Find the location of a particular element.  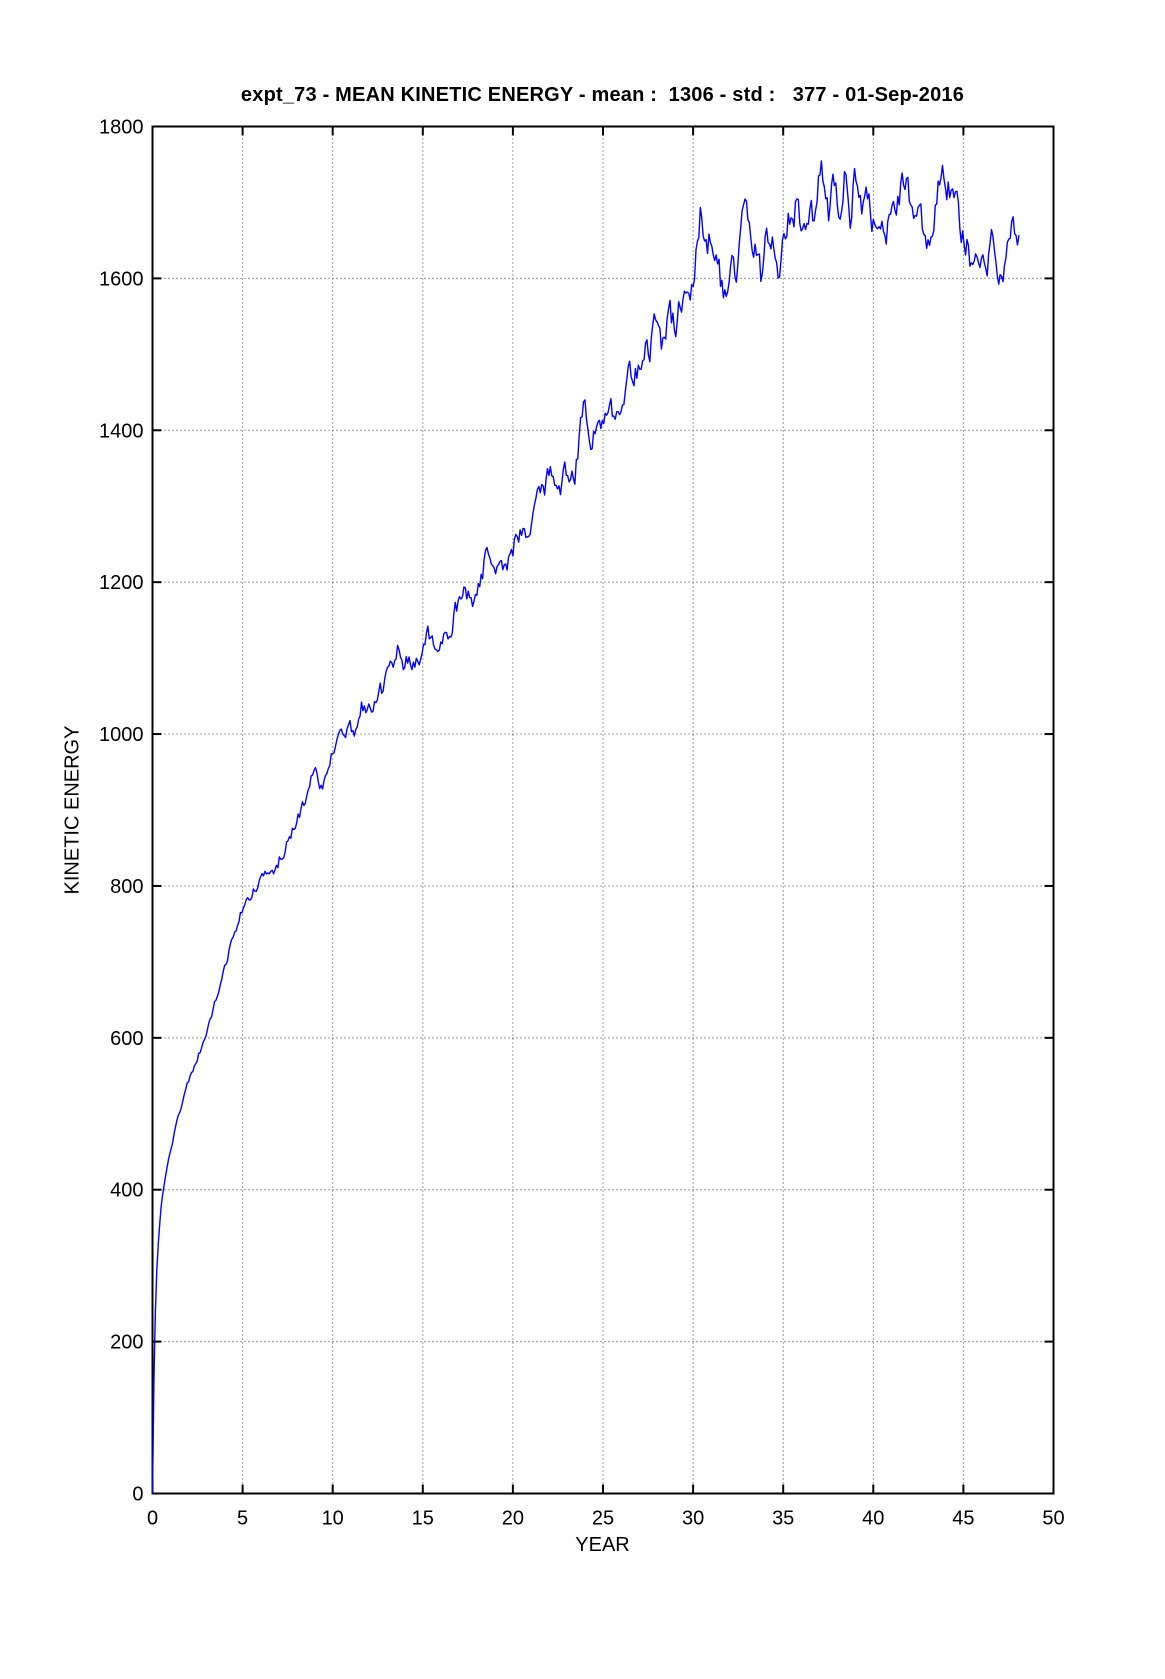

x-tick-label: 45 is located at coordinates (963, 1519).